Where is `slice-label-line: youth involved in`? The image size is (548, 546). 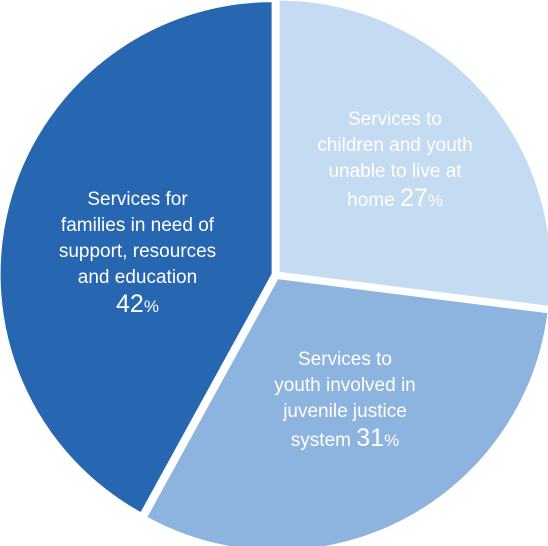 slice-label-line: youth involved in is located at coordinates (345, 385).